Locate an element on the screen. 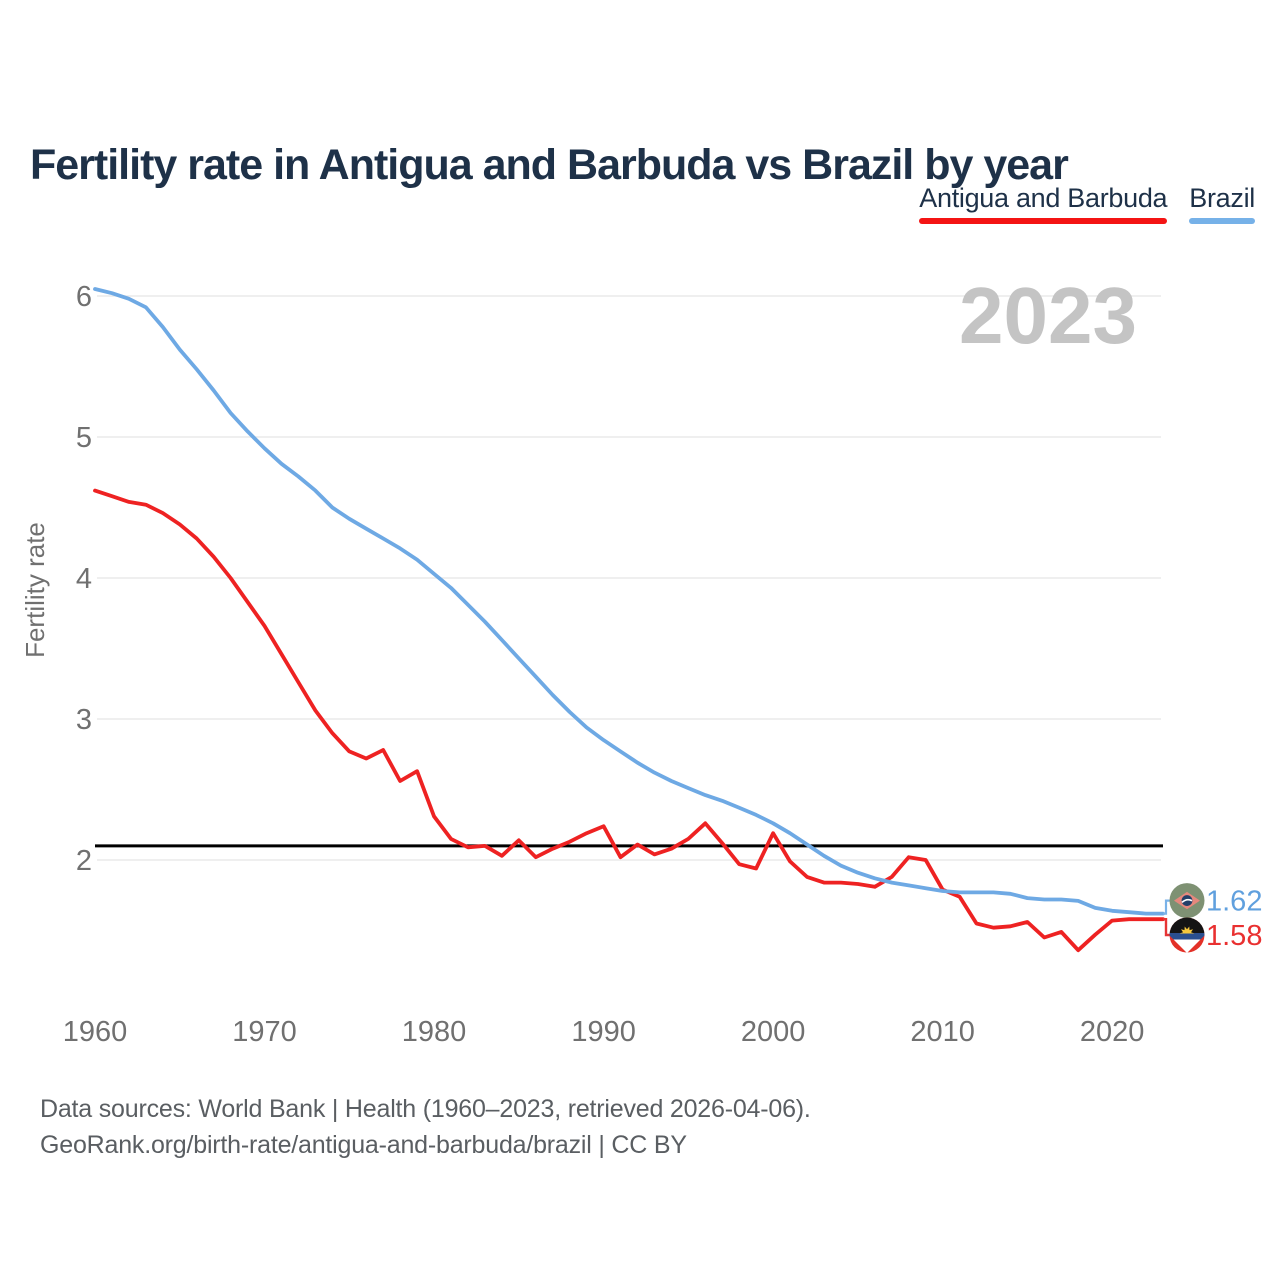  legend-underline-antigua-and-barbuda is located at coordinates (1043, 221).